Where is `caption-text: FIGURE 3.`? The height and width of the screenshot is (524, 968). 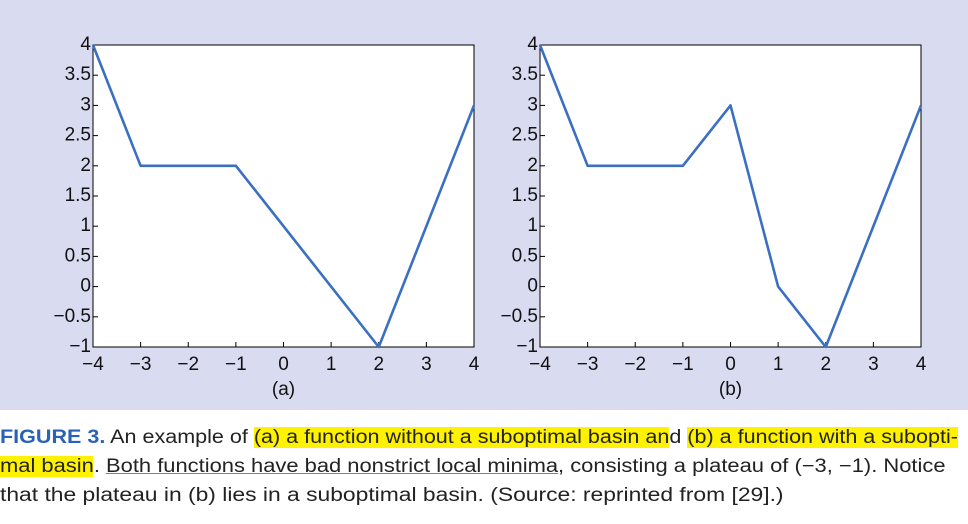
caption-text: FIGURE 3. is located at coordinates (53, 437).